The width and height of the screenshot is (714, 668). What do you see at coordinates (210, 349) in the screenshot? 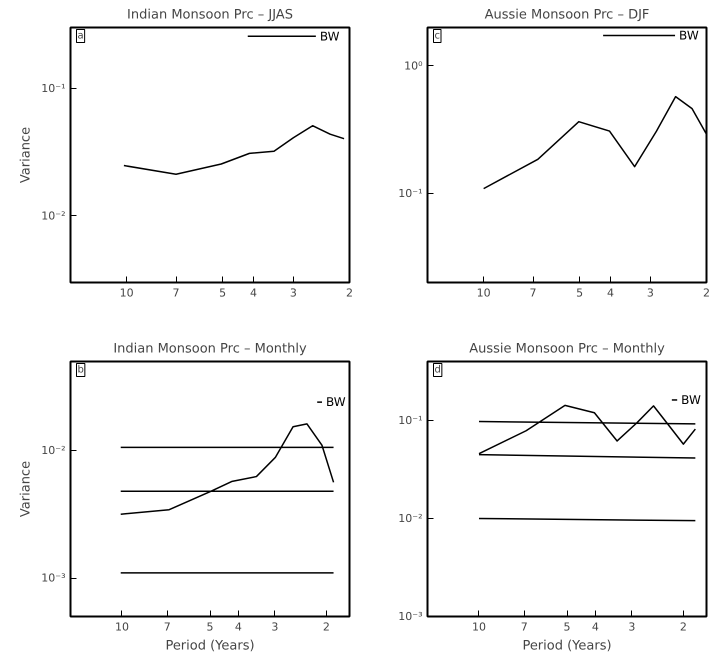
I see `chart-title: Indian Monsoon Prc – Monthly` at bounding box center [210, 349].